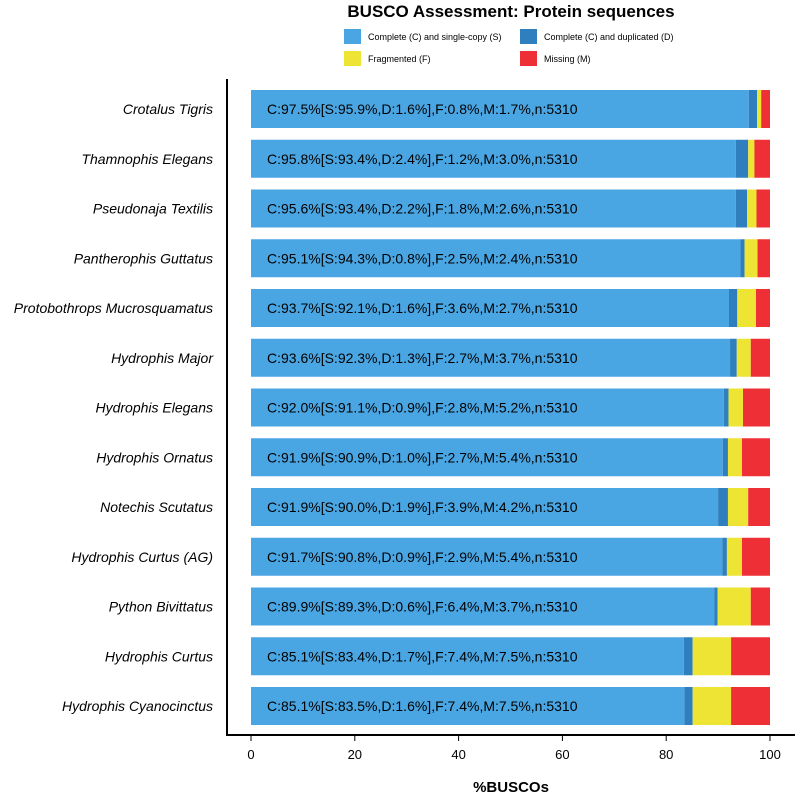  I want to click on legend-label: Missing (M), so click(567, 59).